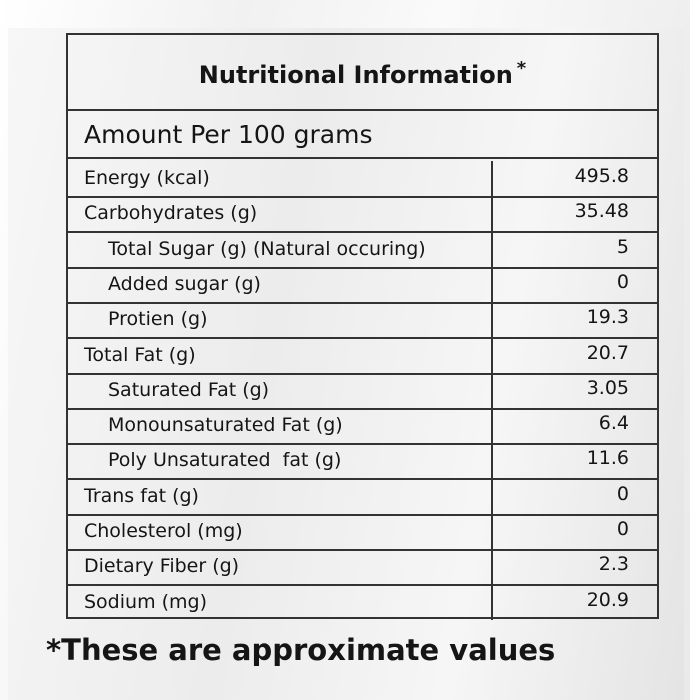 The height and width of the screenshot is (700, 690). What do you see at coordinates (362, 497) in the screenshot?
I see `table-row: Trans fat (g) 0` at bounding box center [362, 497].